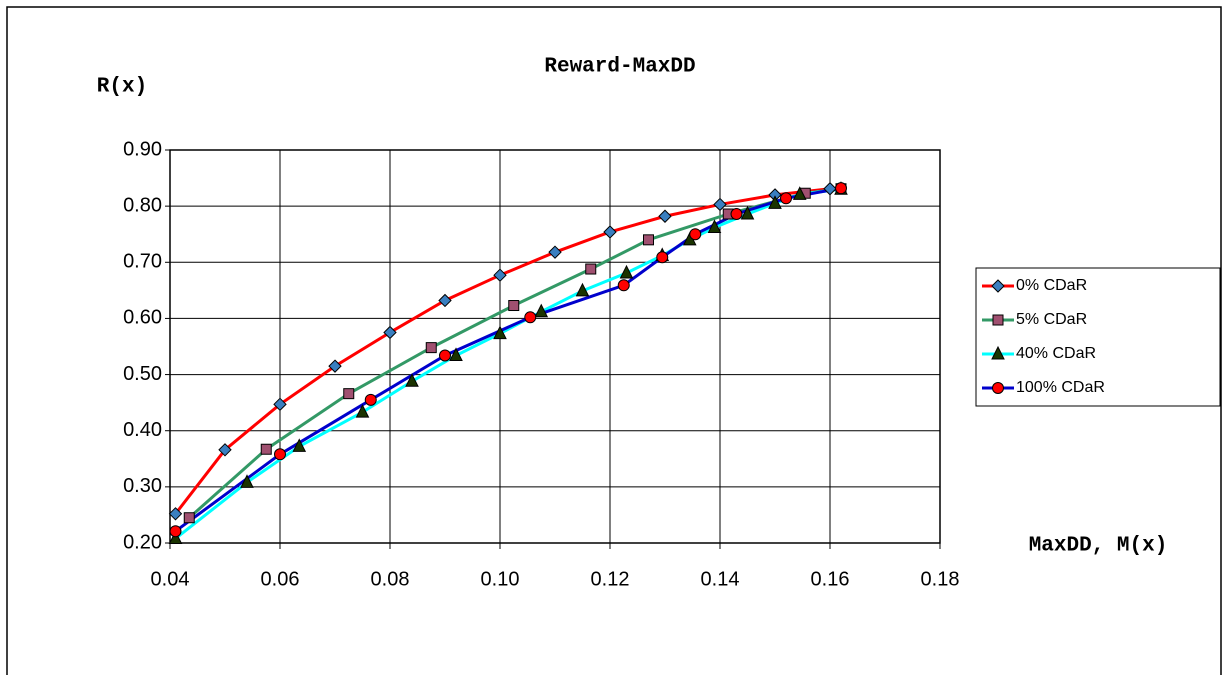  Describe the element at coordinates (1056, 353) in the screenshot. I see `legend-label: 40% CDaR` at that location.